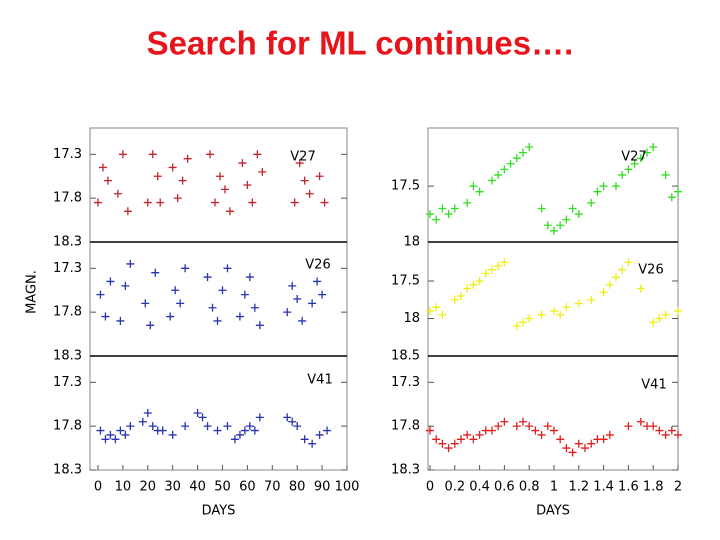 The height and width of the screenshot is (540, 720). Describe the element at coordinates (219, 511) in the screenshot. I see `x-axis-label: DAYS` at that location.